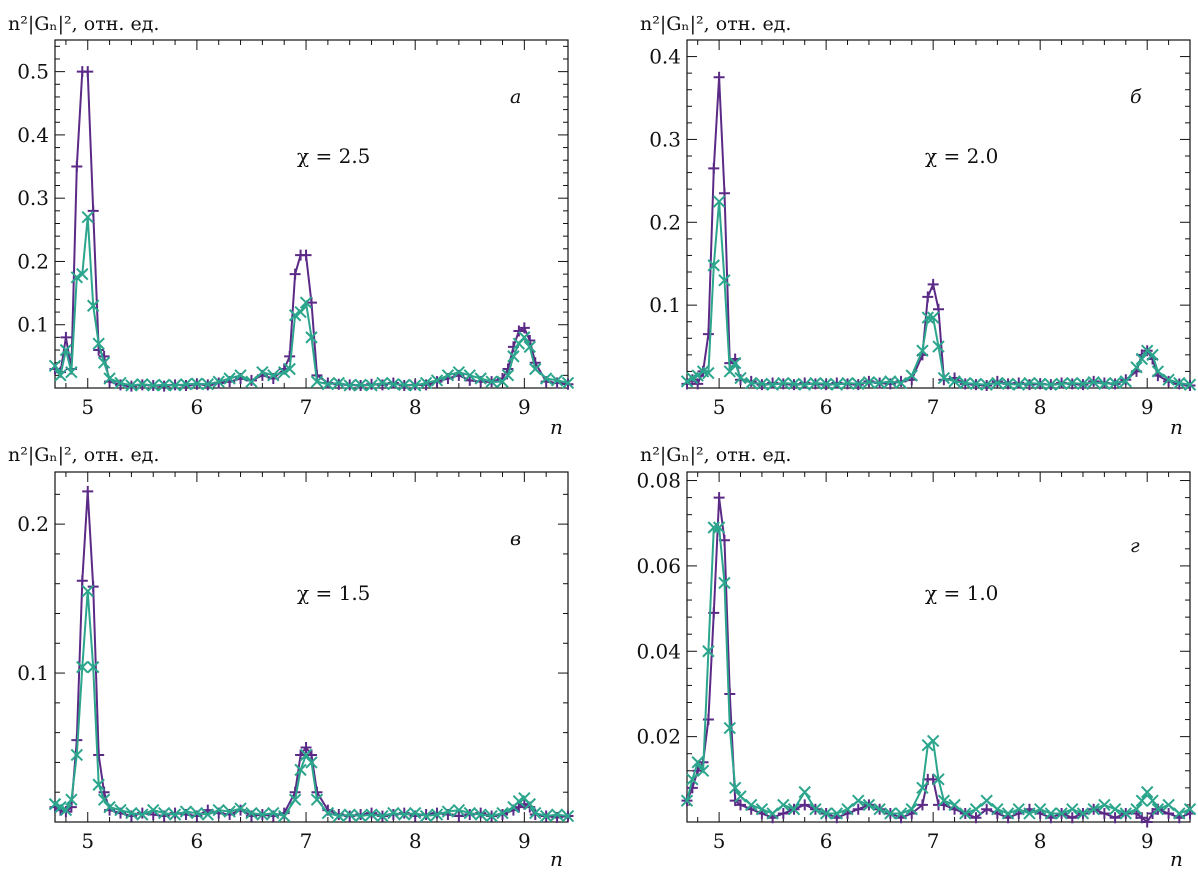 Image resolution: width=1198 pixels, height=876 pixels. I want to click on y-tick-label: 0.08, so click(658, 481).